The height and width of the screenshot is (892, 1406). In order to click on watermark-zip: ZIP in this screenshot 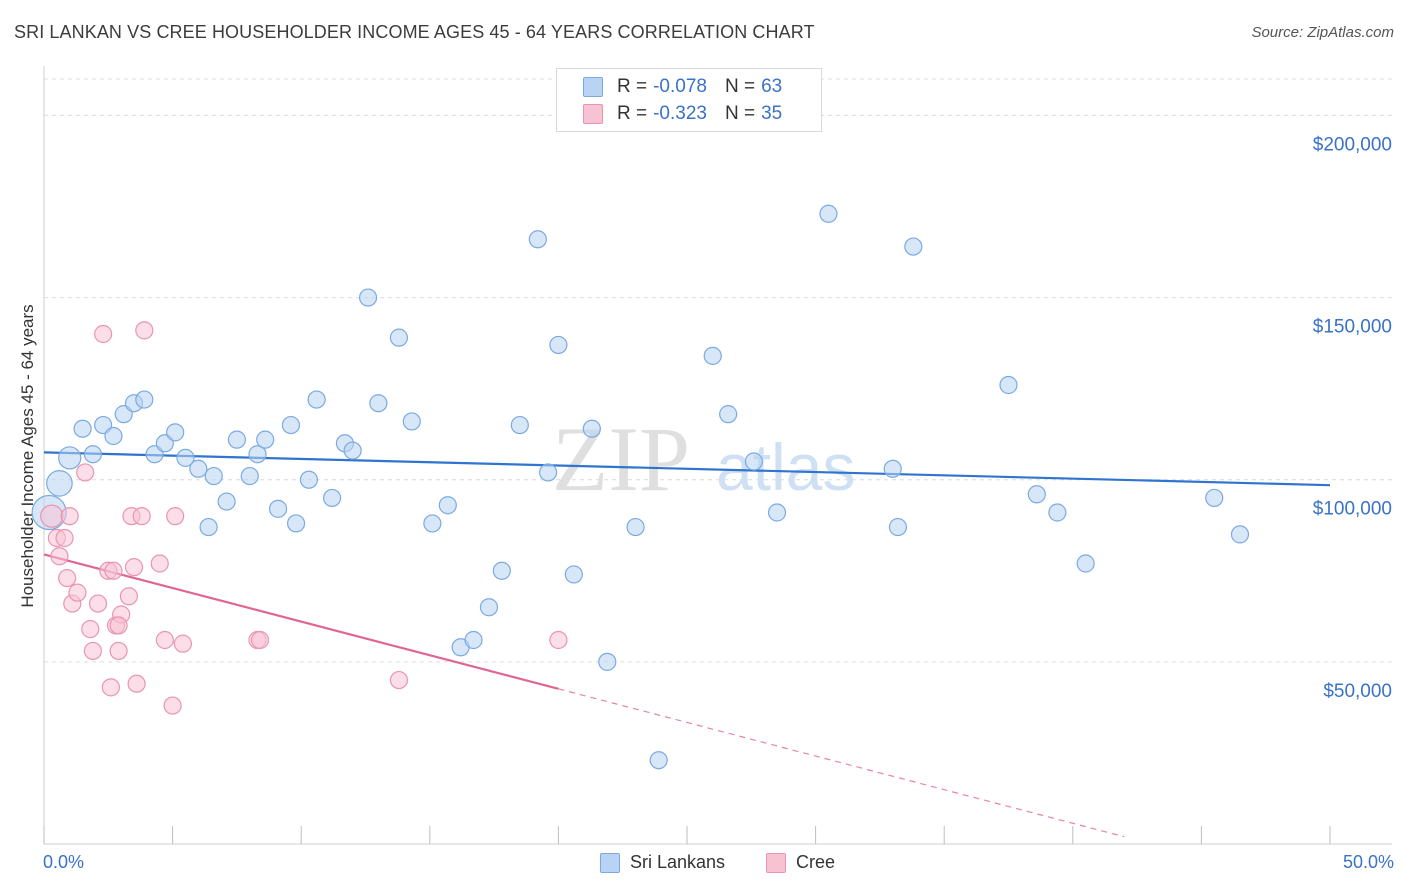, I will do `click(621, 459)`.